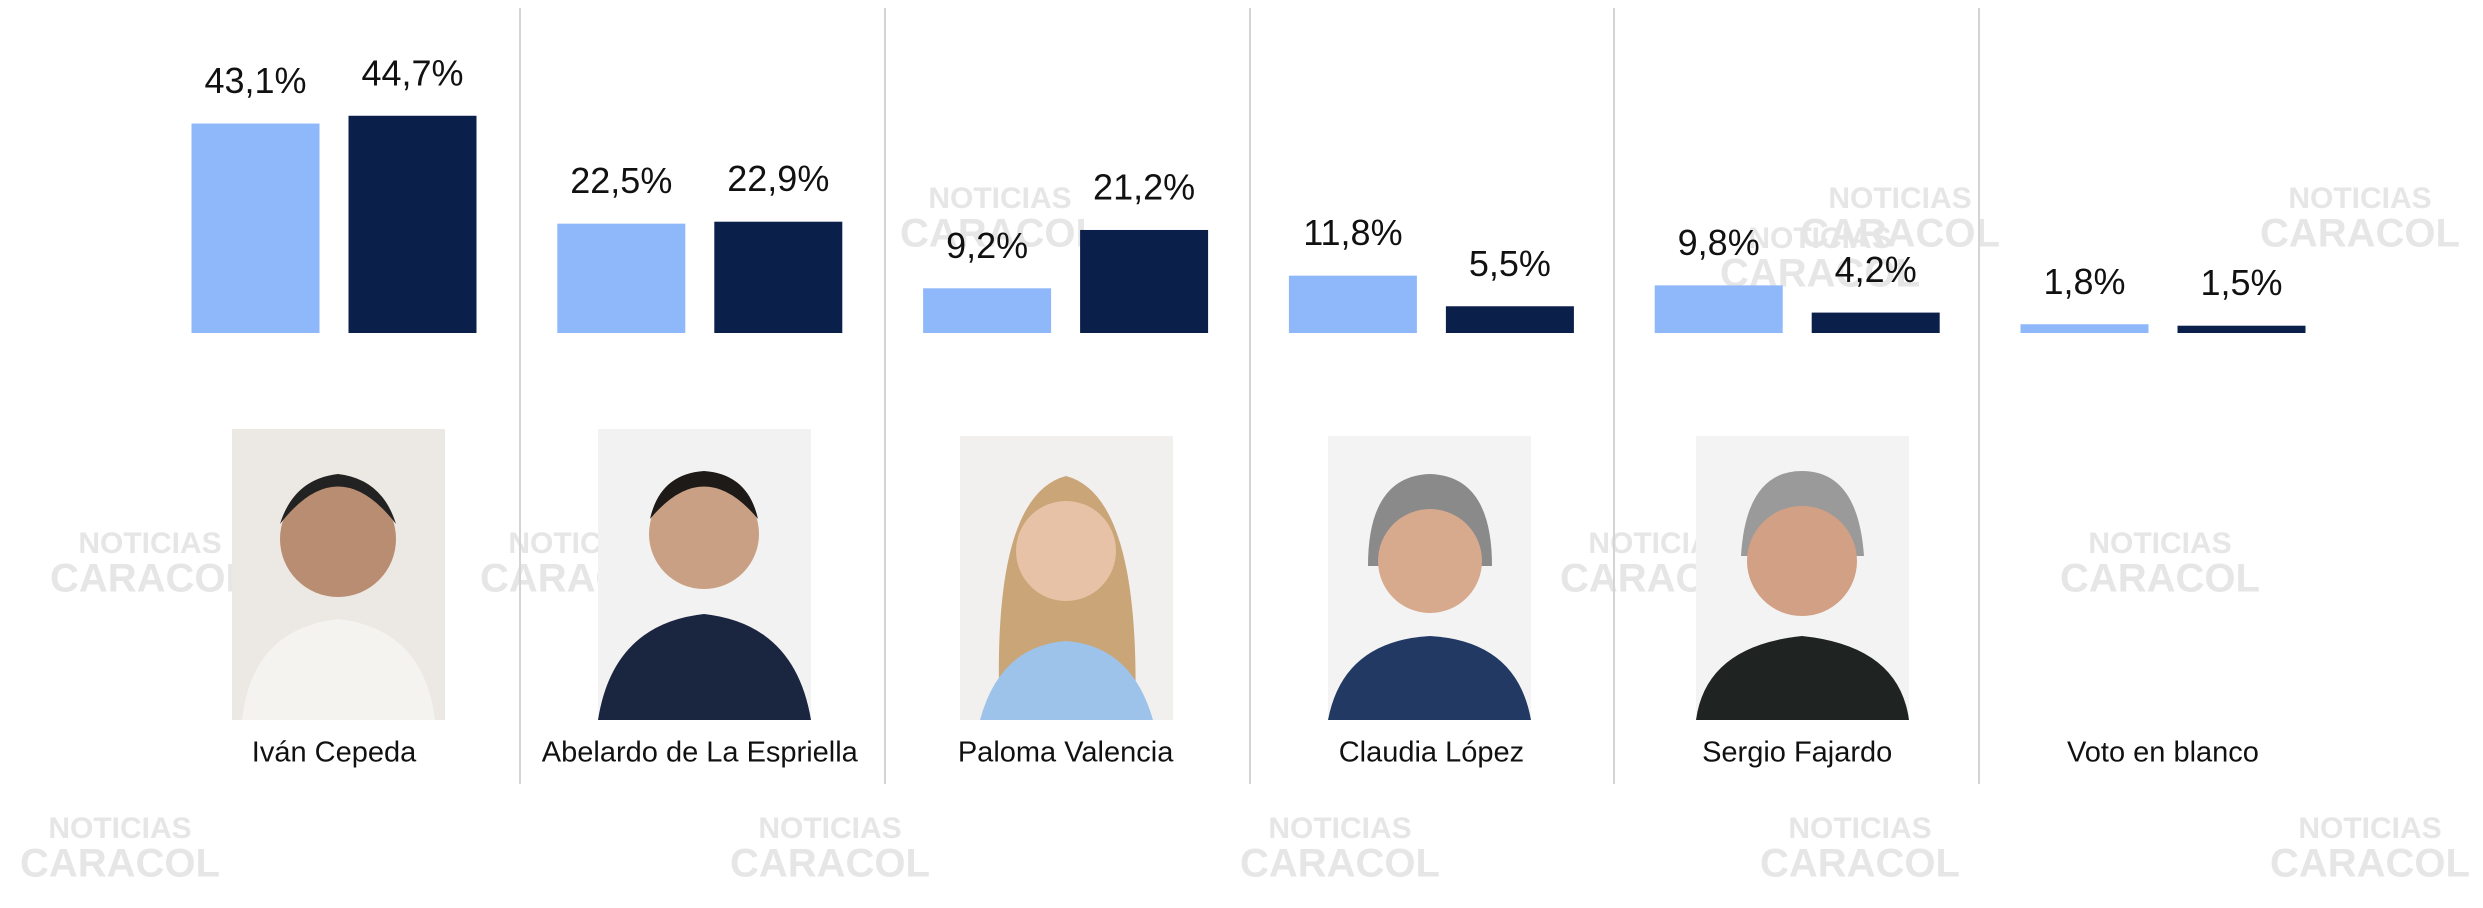  I want to click on value-label: 1,5%, so click(2241, 282).